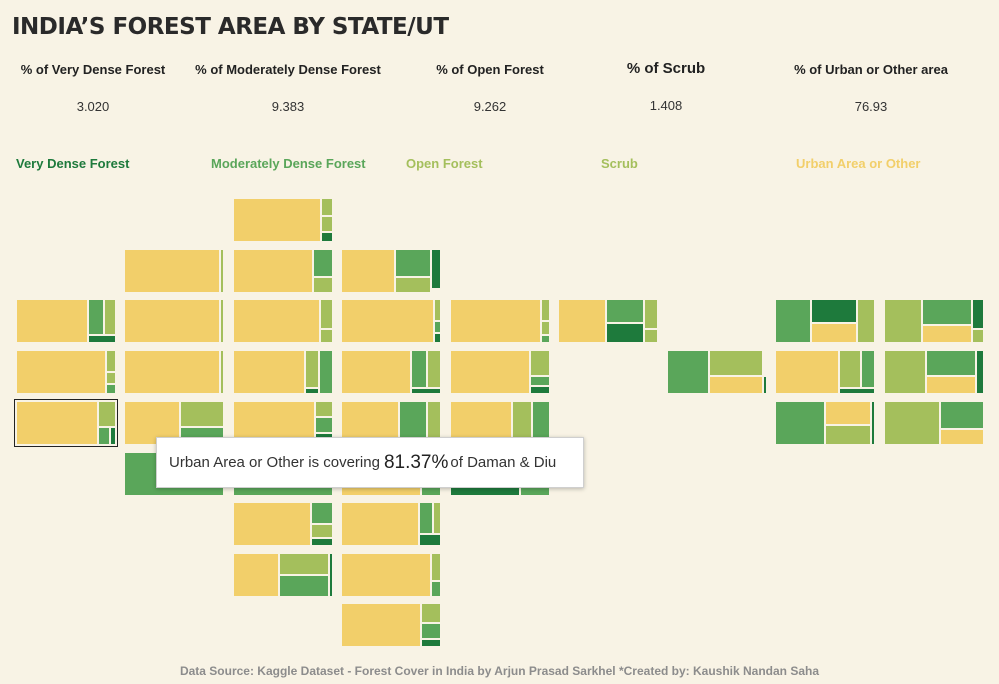  I want to click on kpi-value: 9.262, so click(490, 106).